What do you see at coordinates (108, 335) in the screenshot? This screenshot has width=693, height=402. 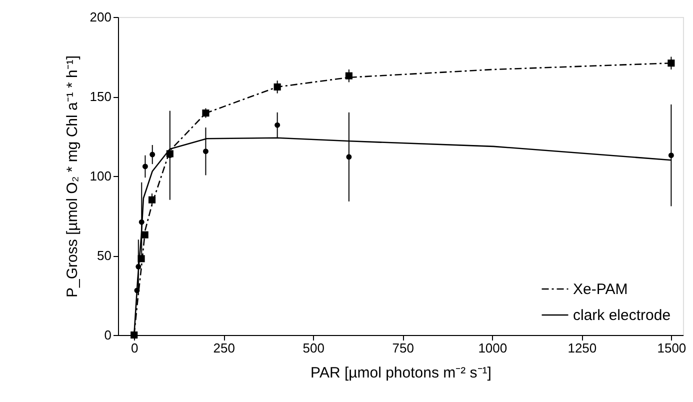 I see `y-tick-label: 0` at bounding box center [108, 335].